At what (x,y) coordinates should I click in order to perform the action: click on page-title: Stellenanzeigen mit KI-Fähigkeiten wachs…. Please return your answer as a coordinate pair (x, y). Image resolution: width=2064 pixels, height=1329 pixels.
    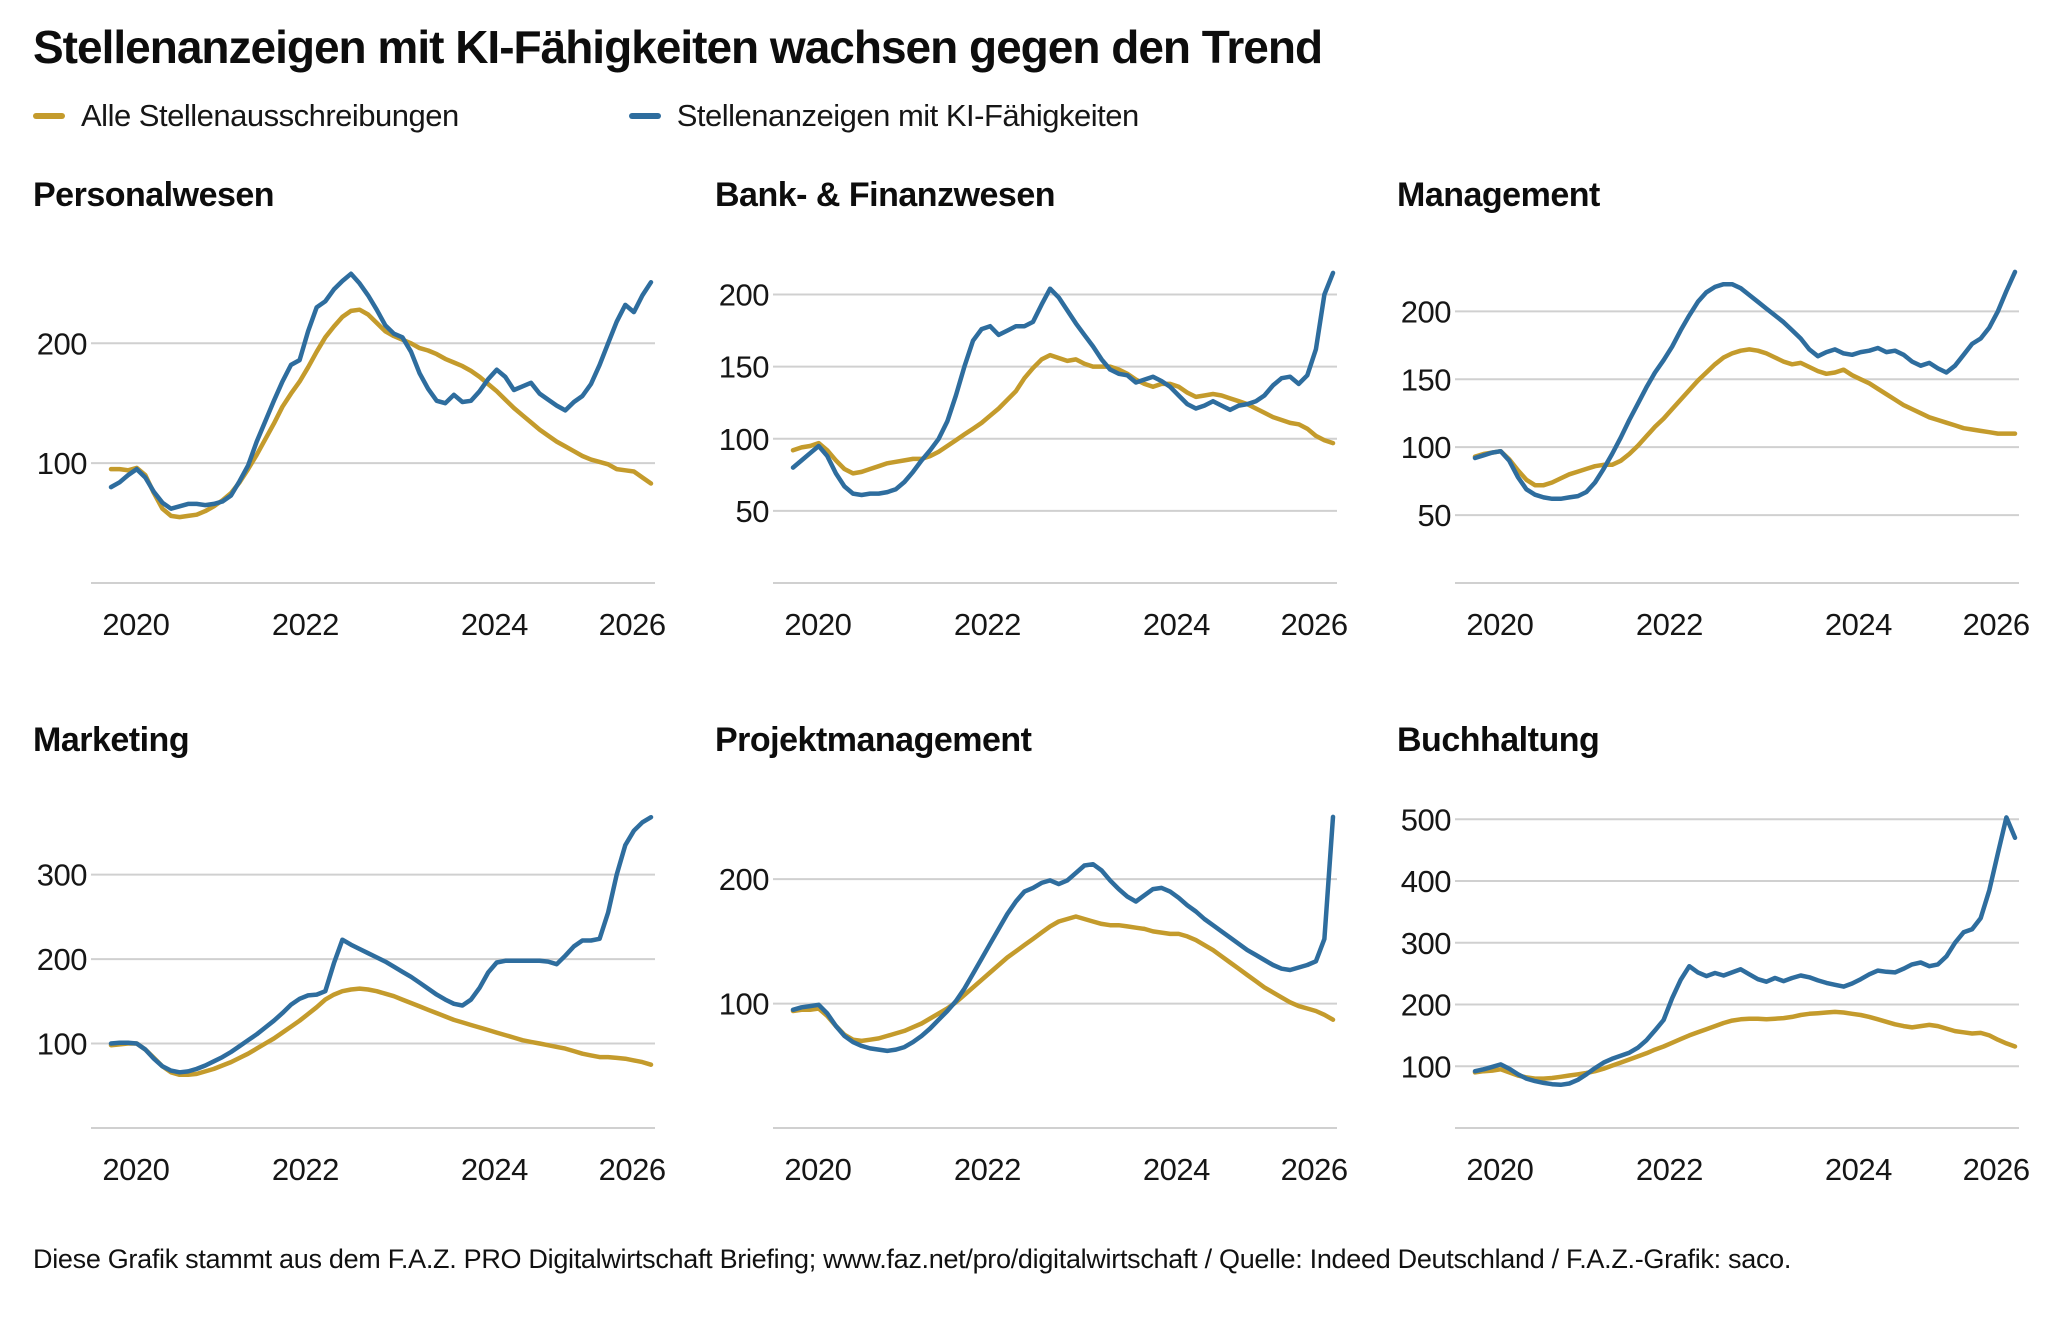
    Looking at the image, I should click on (678, 47).